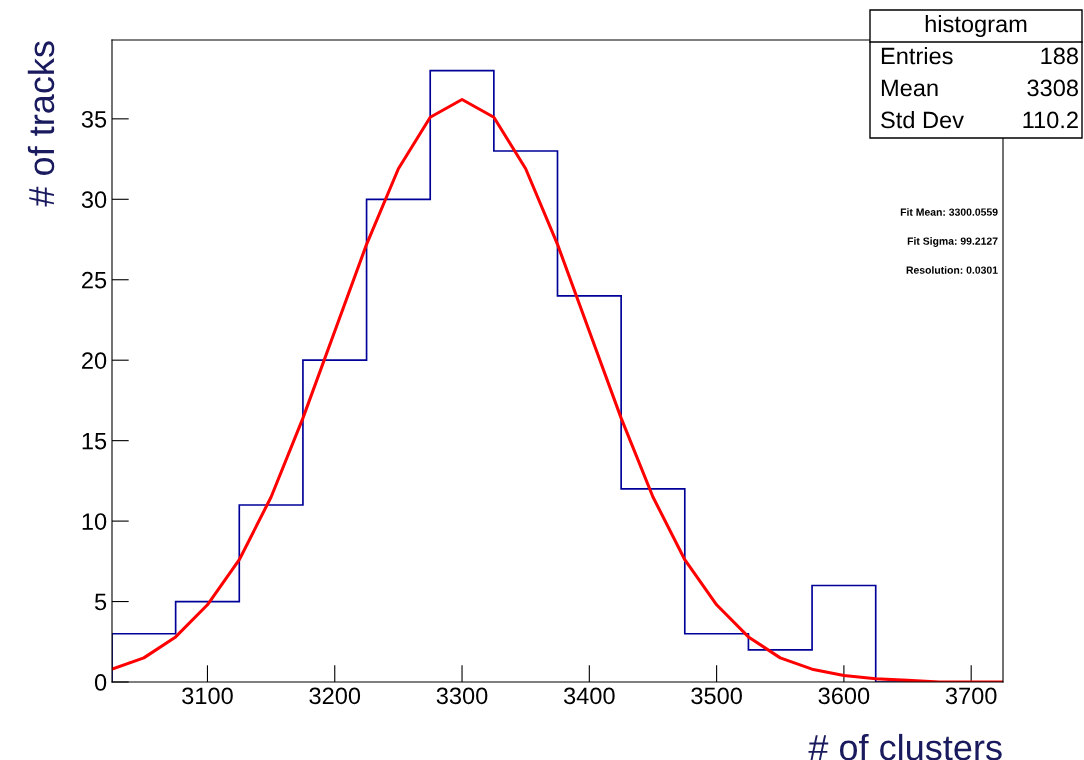 The width and height of the screenshot is (1084, 760). Describe the element at coordinates (952, 242) in the screenshot. I see `annotation: Fit Sigma: 99.2127` at that location.